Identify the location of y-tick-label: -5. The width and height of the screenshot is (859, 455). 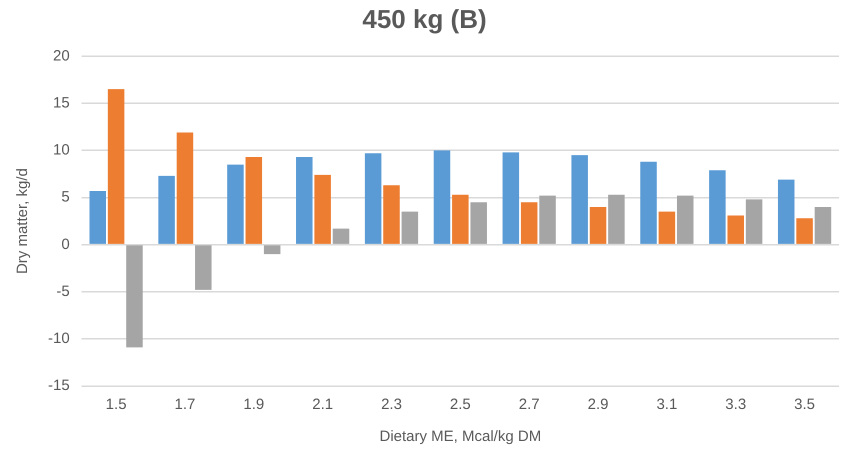
(63, 291).